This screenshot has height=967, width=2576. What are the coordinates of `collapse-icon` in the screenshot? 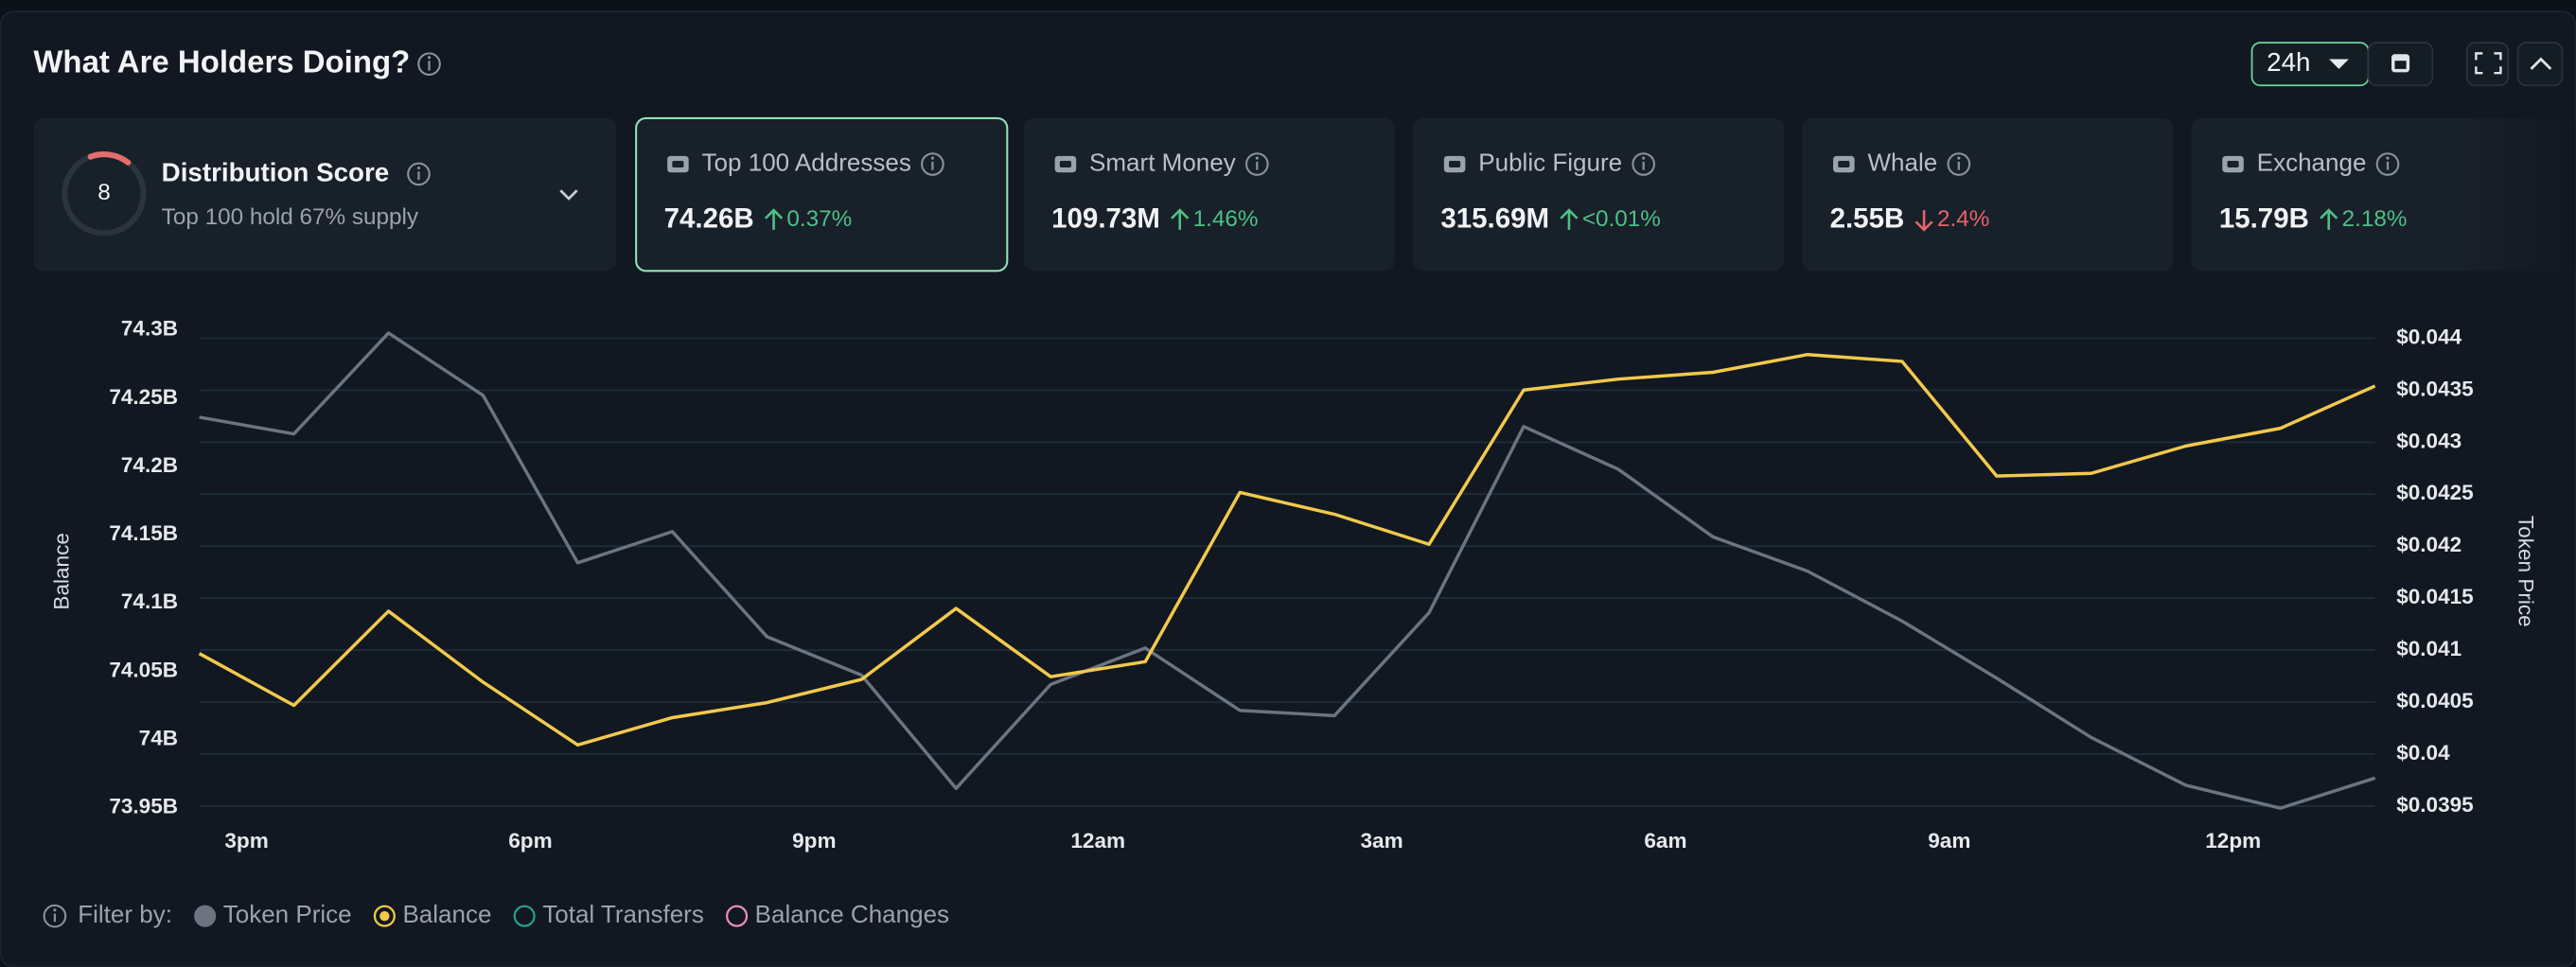 It's located at (2541, 63).